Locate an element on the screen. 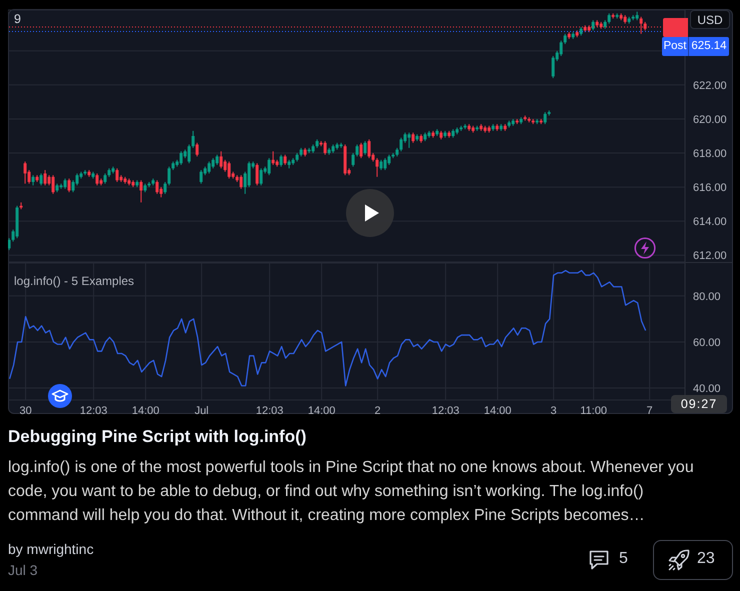 The image size is (740, 591). y-tick-label: 612.00 is located at coordinates (710, 256).